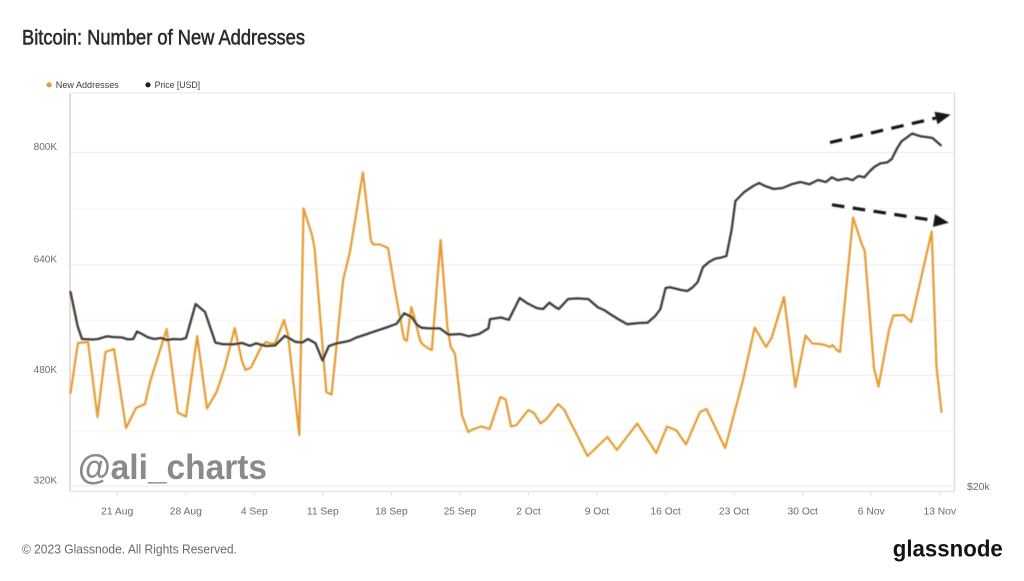 This screenshot has height=581, width=1024. What do you see at coordinates (939, 512) in the screenshot?
I see `svg-text: 13 Nov` at bounding box center [939, 512].